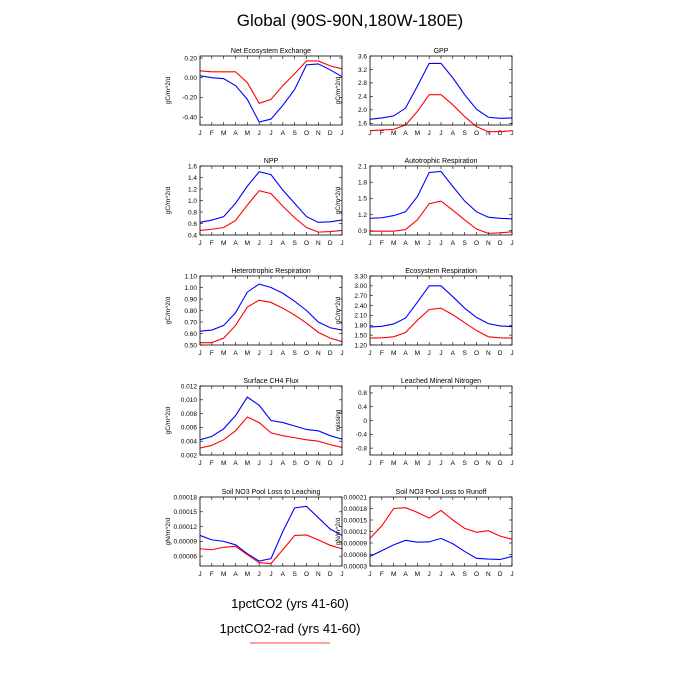  What do you see at coordinates (190, 288) in the screenshot?
I see `y-tick-label: 1.00` at bounding box center [190, 288].